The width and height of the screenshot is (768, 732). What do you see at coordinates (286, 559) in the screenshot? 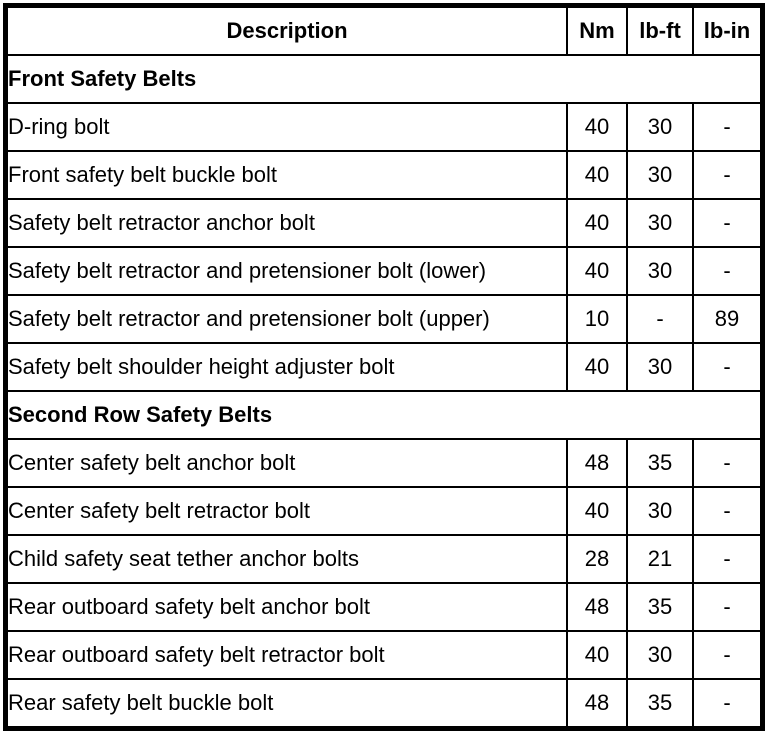
I see `row-description: Child safety seat tether anchor bolts` at bounding box center [286, 559].